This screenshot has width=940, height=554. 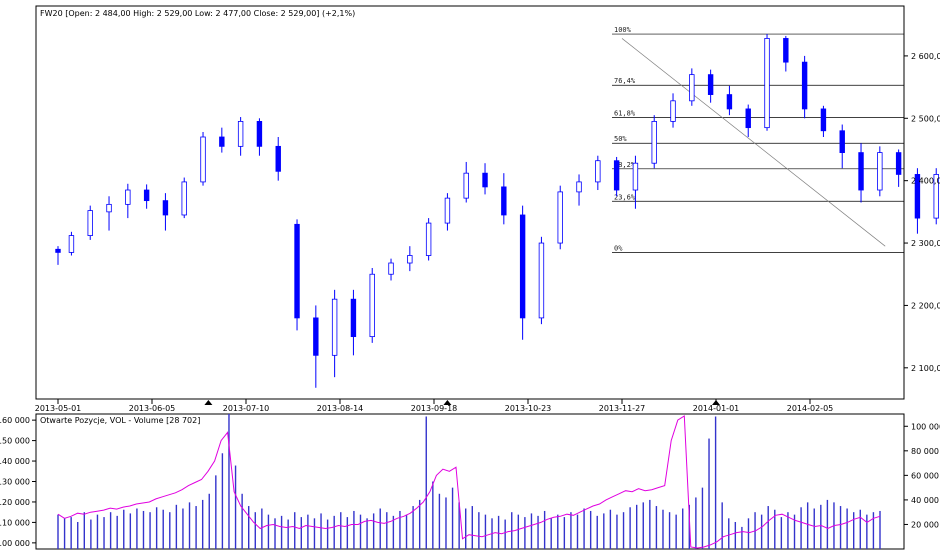 What do you see at coordinates (758, 139) in the screenshot?
I see `fibonacci-retracement: 100% 76,4% 61,8% 50% 38,2% 23,6% 0%` at bounding box center [758, 139].